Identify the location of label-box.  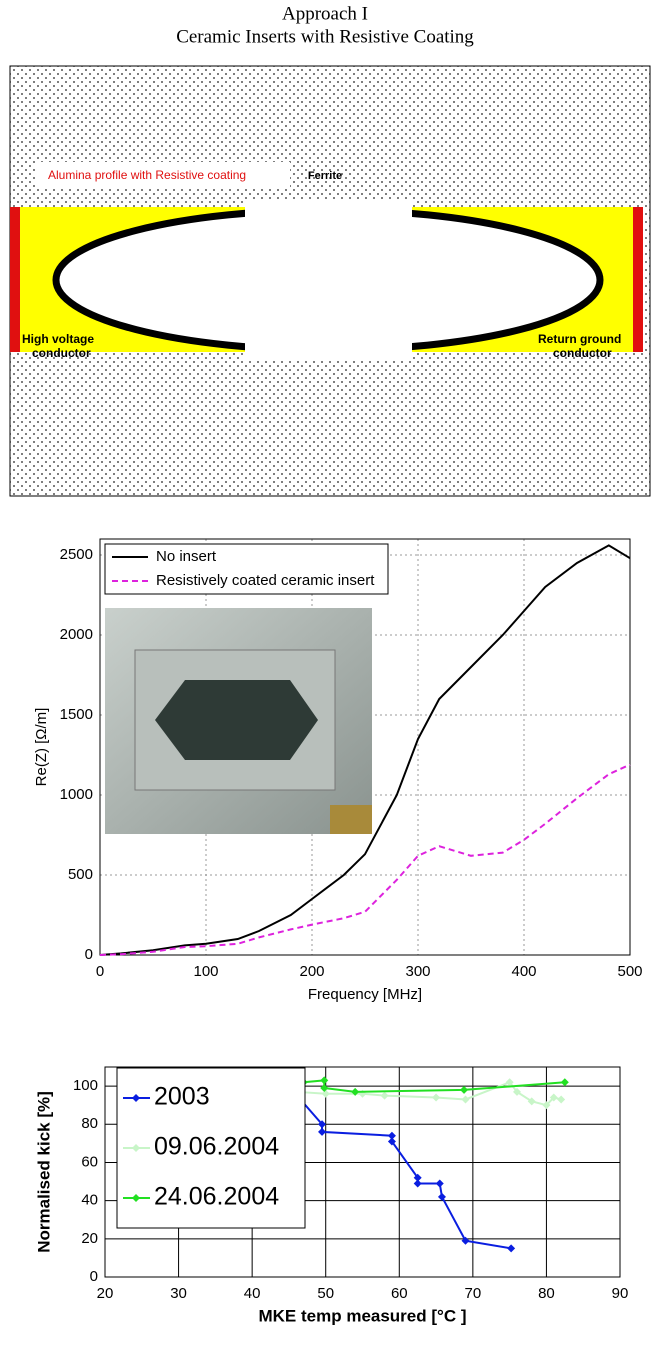
(163, 175).